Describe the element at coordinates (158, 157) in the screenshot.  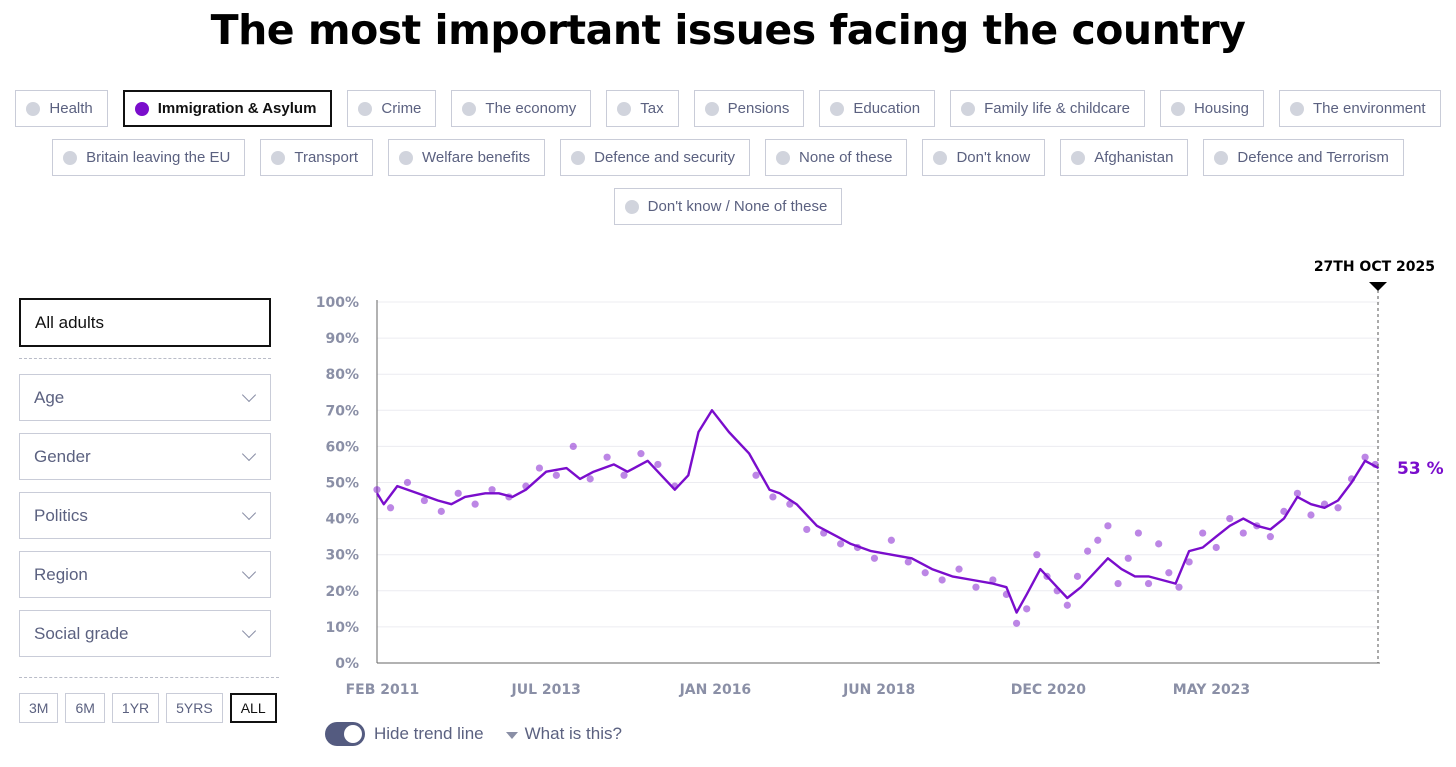
I see `issue-chip-label: Britain leaving the EU` at that location.